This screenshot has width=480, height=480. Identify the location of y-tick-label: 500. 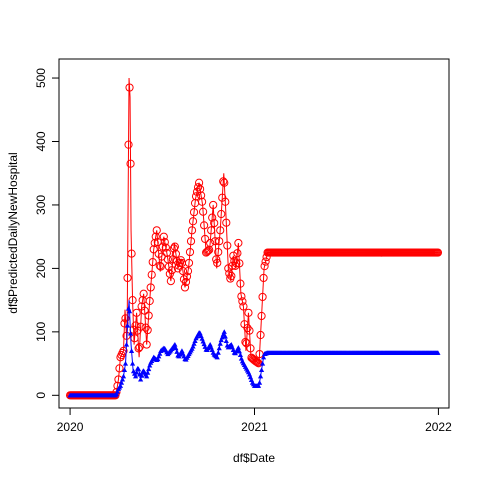
(41, 78).